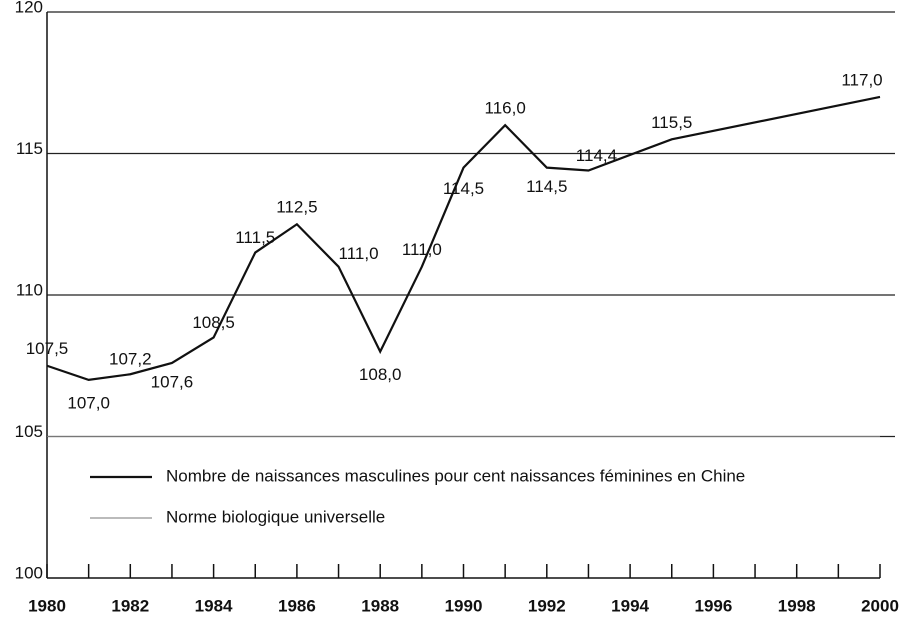 Image resolution: width=904 pixels, height=618 pixels. Describe the element at coordinates (505, 108) in the screenshot. I see `data-label: 116,0` at that location.